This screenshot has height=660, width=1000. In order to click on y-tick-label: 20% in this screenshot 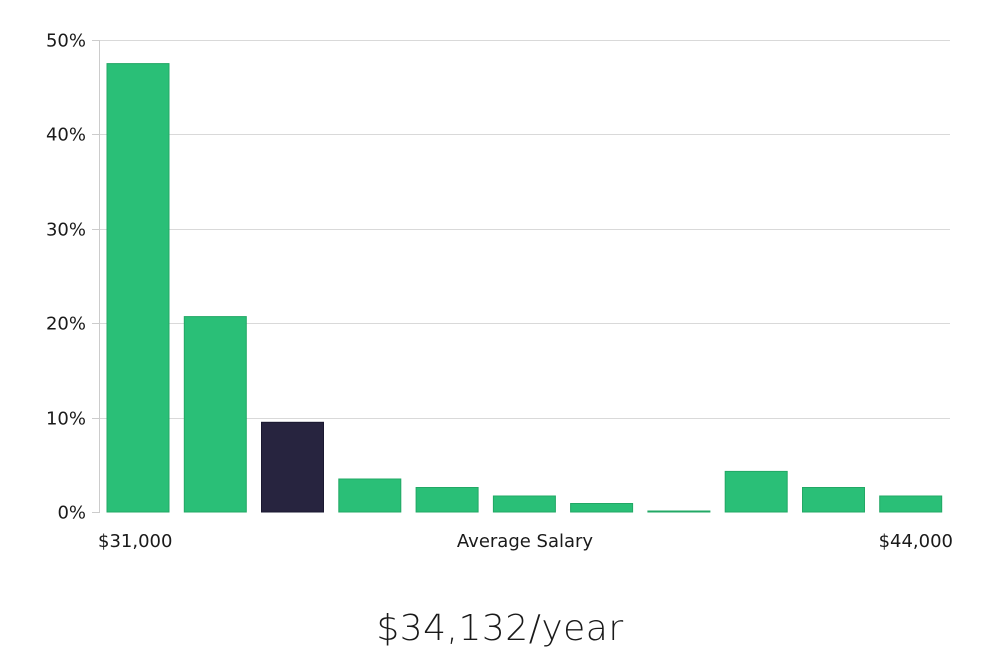, I will do `click(66, 324)`.